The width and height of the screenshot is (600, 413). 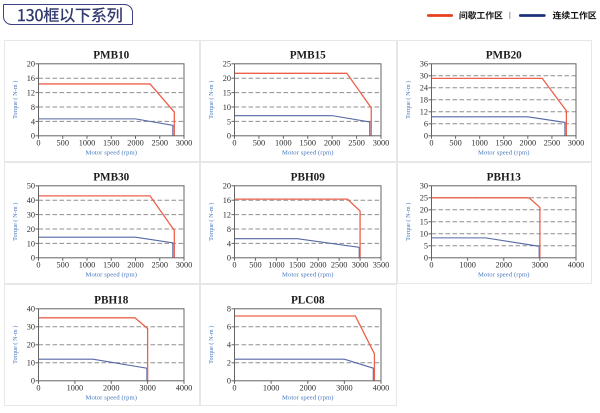 I want to click on svg-text: PMB15, so click(x=308, y=55).